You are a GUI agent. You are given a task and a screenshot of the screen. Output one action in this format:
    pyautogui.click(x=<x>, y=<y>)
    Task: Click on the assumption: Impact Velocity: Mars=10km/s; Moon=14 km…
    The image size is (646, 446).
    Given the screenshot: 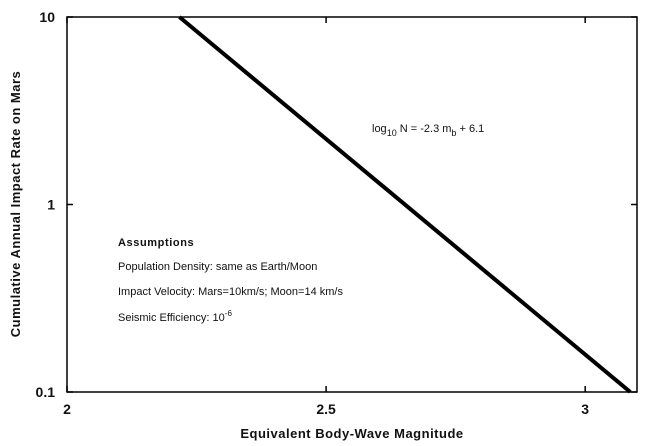 What is the action you would take?
    pyautogui.click(x=230, y=292)
    